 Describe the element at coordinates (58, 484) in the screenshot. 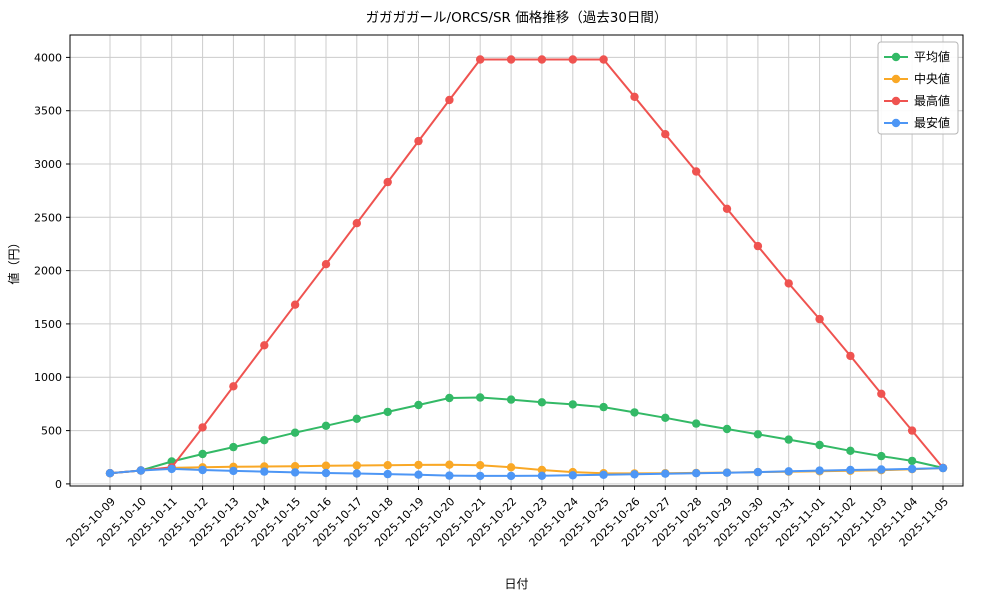

I see `y-tick-label: 0` at that location.